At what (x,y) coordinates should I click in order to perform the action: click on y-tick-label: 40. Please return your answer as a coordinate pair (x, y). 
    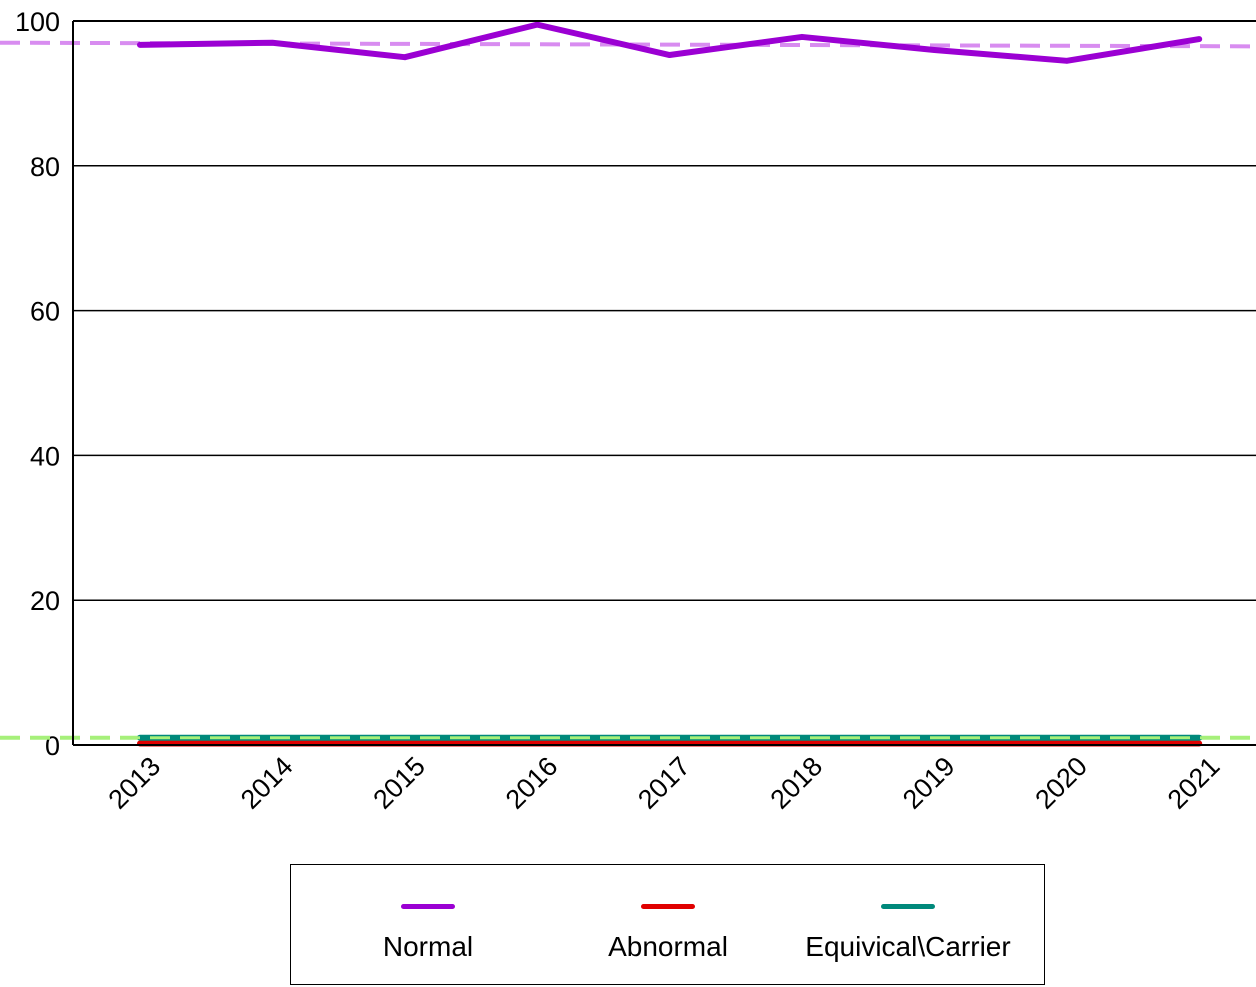
    Looking at the image, I should click on (45, 456).